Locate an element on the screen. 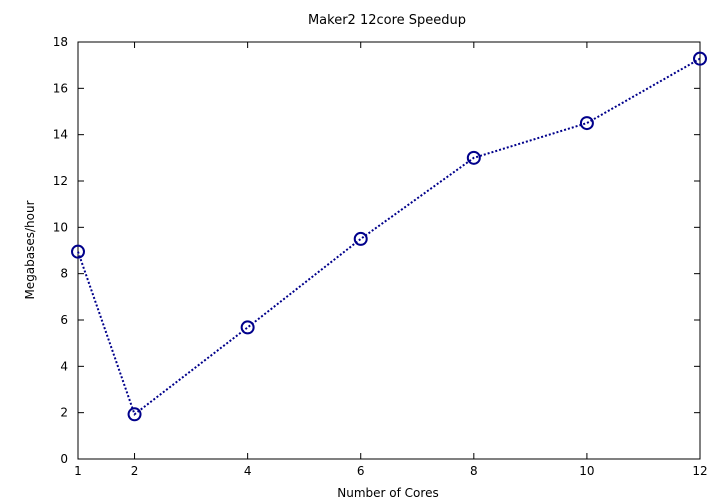 The height and width of the screenshot is (504, 720). x-tick-label: 12 is located at coordinates (699, 471).